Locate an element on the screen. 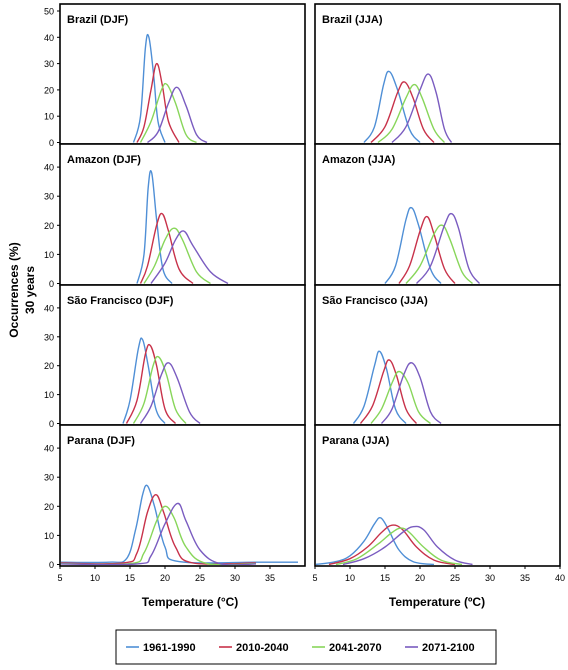  y-axis-title-line2: 30 years is located at coordinates (30, 290).